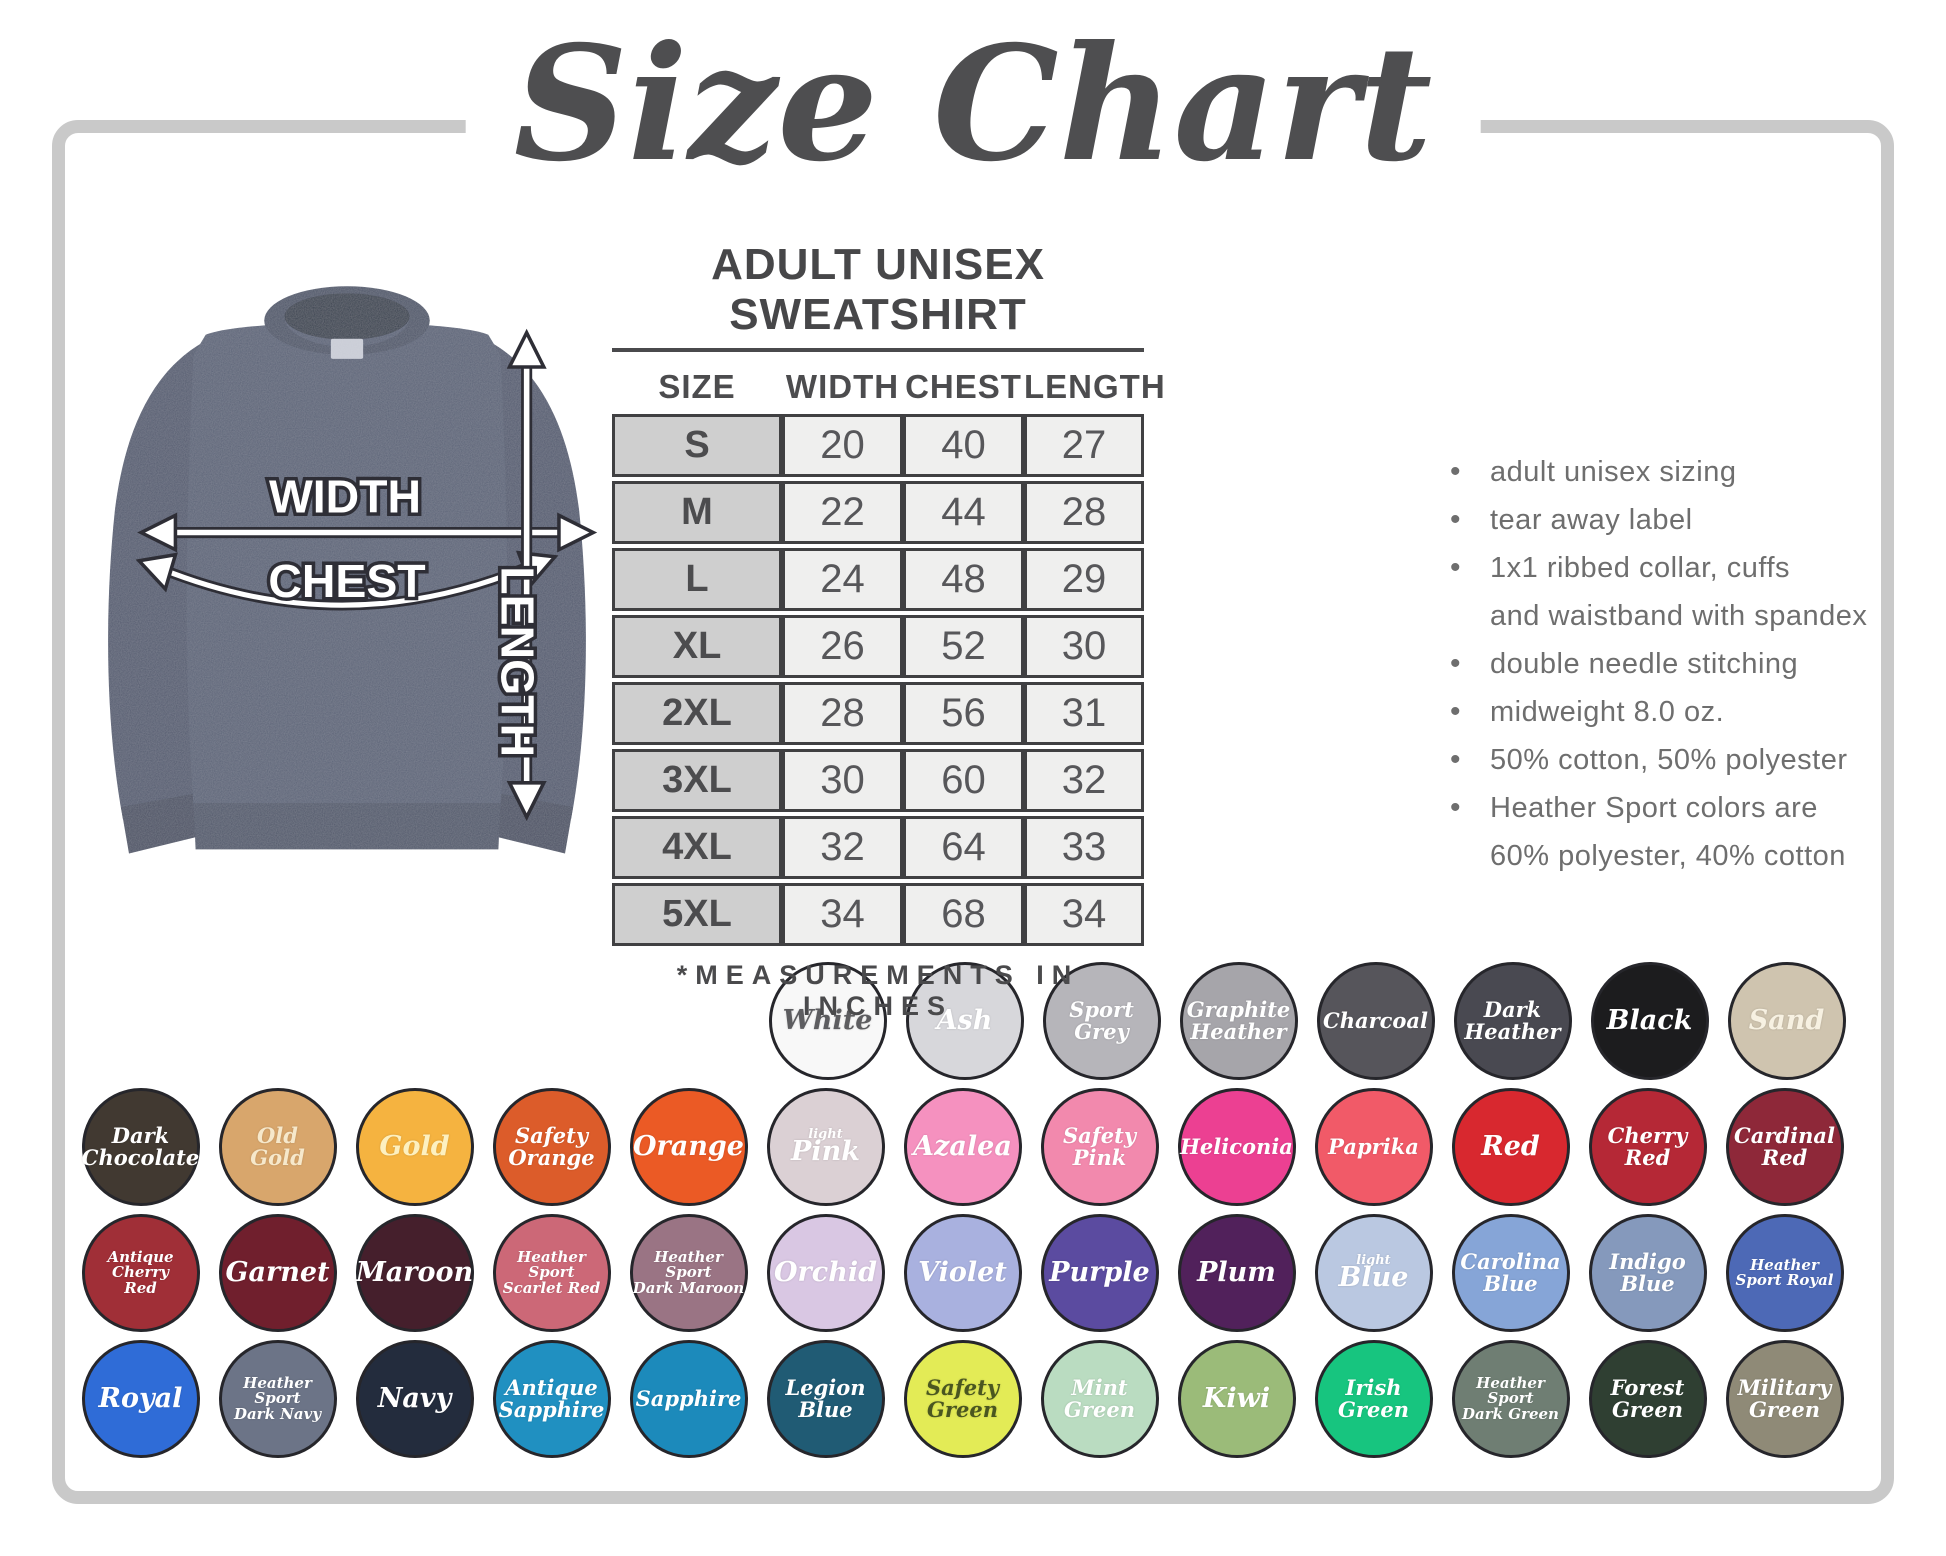  I want to click on color-label: Antique Sapphire, so click(551, 1398).